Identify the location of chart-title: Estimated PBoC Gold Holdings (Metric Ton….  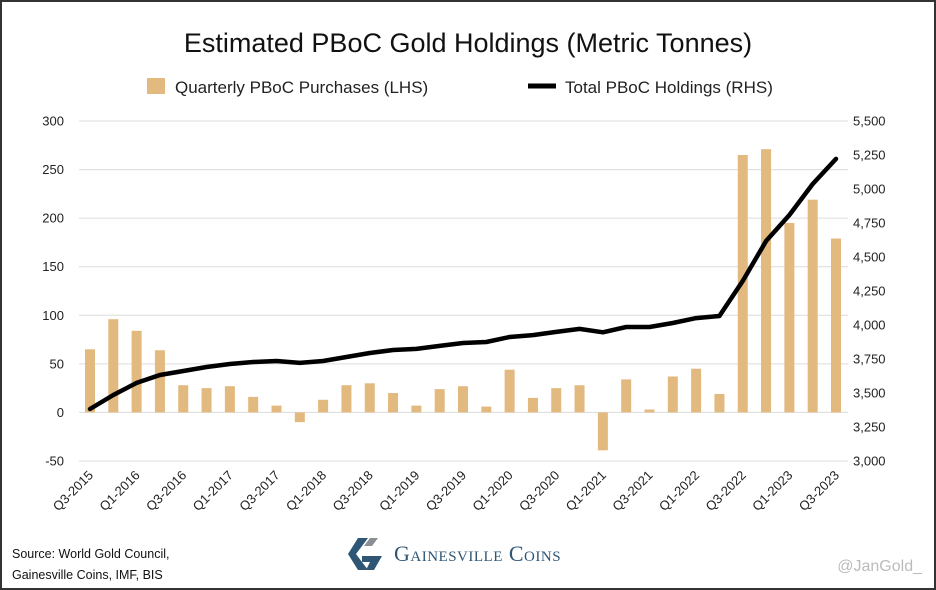
(468, 43).